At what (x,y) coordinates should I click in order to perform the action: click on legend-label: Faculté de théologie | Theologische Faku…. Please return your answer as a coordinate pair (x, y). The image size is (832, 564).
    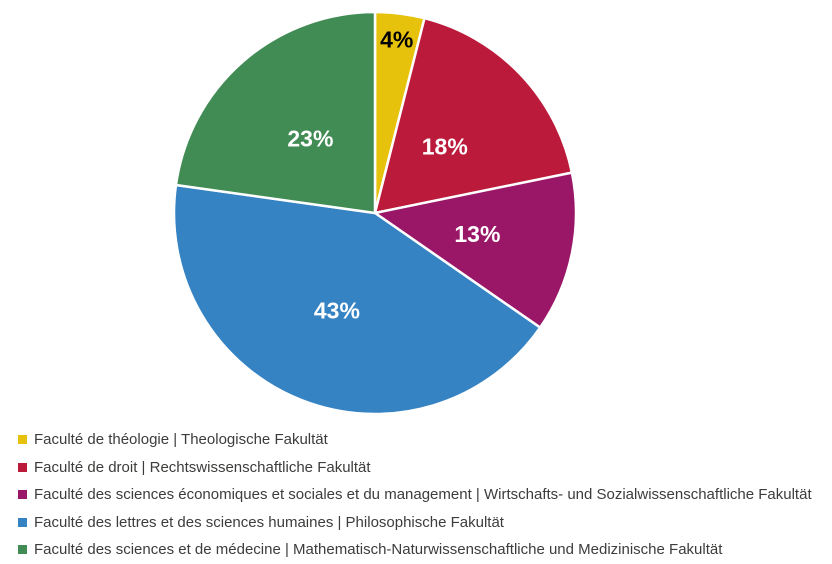
    Looking at the image, I should click on (181, 440).